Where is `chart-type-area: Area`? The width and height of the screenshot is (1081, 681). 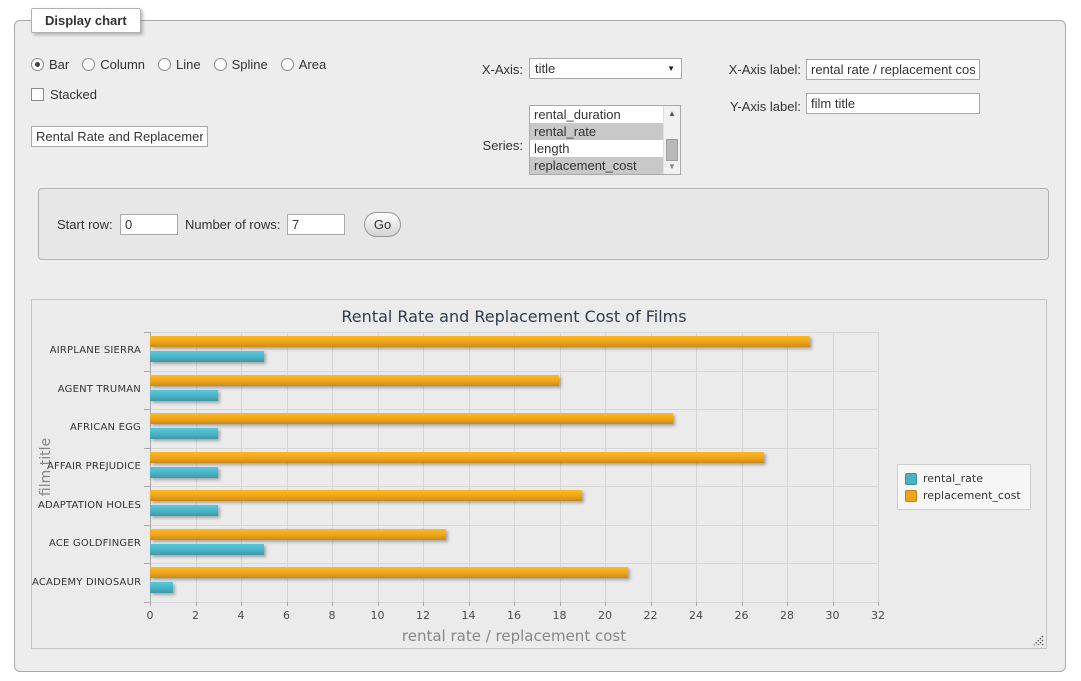
chart-type-area: Area is located at coordinates (303, 64).